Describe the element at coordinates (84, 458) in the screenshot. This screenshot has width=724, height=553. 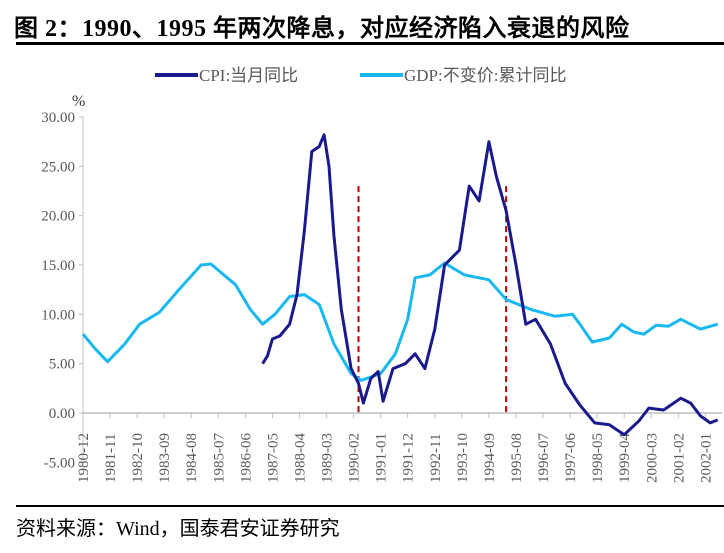
I see `x-tick-label: 1980-12` at that location.